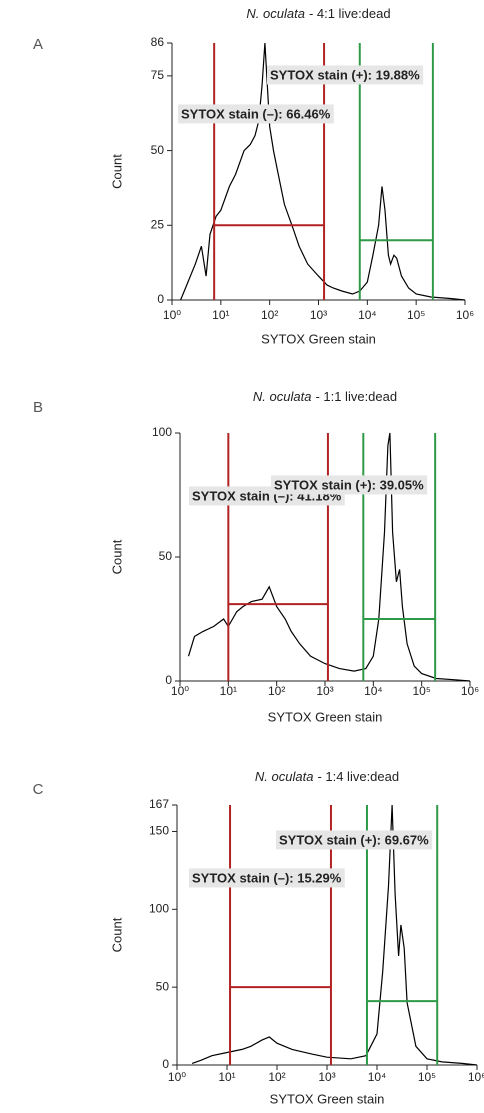 The height and width of the screenshot is (1113, 484). Describe the element at coordinates (38, 789) in the screenshot. I see `panel-letter: C` at that location.